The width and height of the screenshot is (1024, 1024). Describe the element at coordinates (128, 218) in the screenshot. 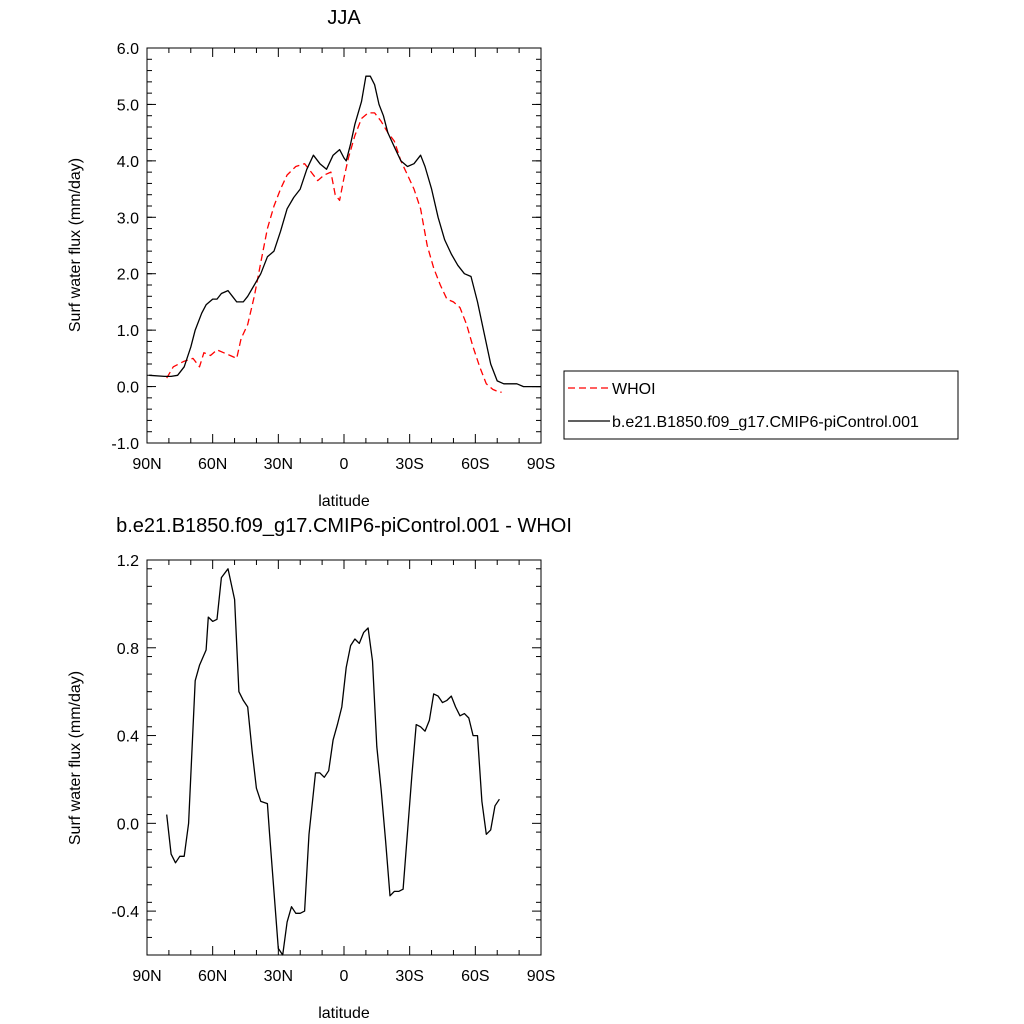

I see `y-tick-label: 3.0` at that location.